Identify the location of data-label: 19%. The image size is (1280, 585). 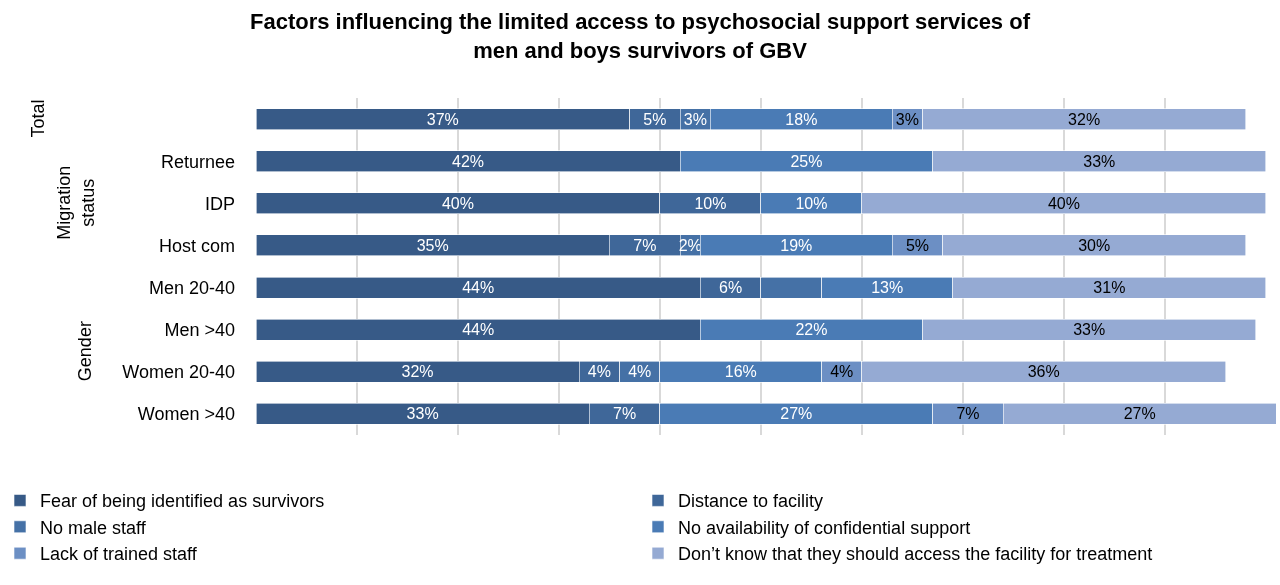
(796, 245).